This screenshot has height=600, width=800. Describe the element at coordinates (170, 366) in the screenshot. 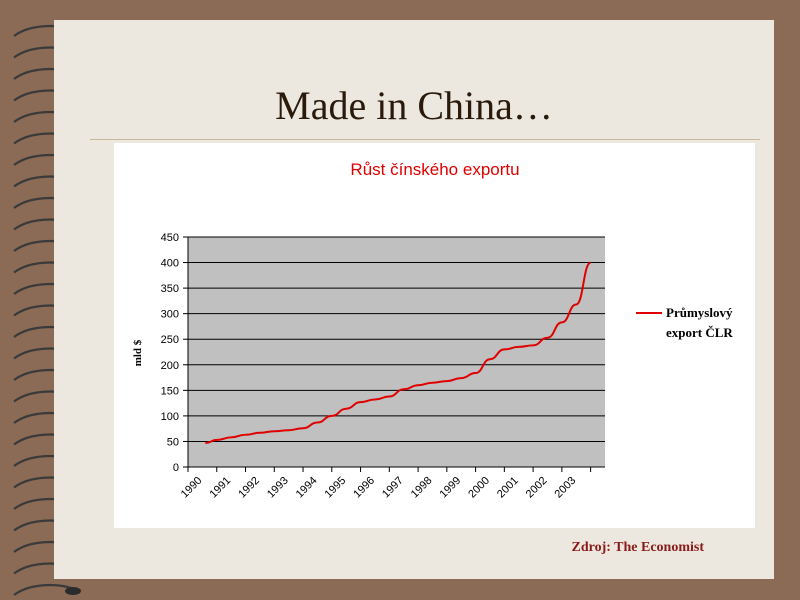

I see `y-tick-label: 200` at that location.